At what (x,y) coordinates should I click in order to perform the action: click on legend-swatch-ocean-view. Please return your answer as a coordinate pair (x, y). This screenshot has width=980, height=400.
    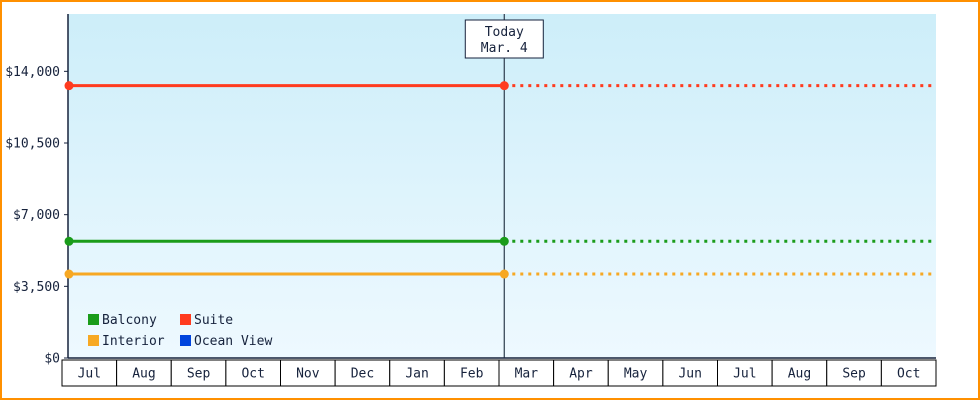
    Looking at the image, I should click on (185, 340).